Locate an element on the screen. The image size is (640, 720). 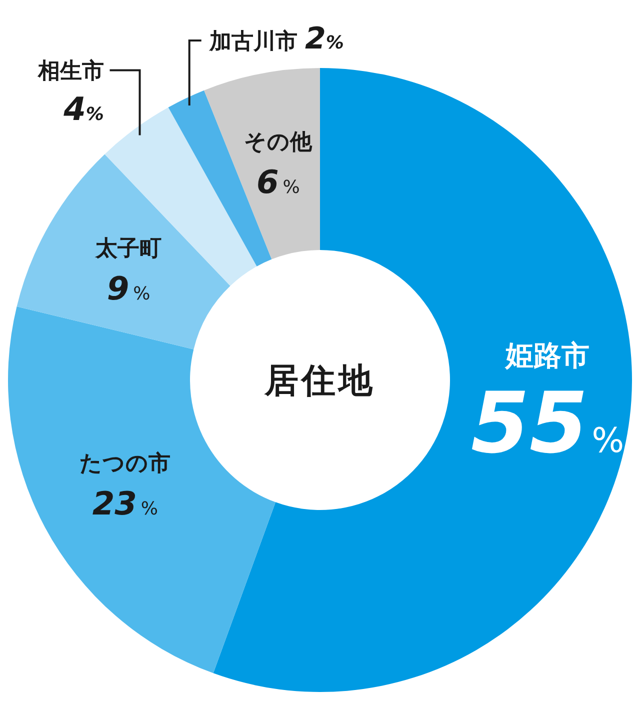
slice-label: 姫路市 is located at coordinates (547, 355).